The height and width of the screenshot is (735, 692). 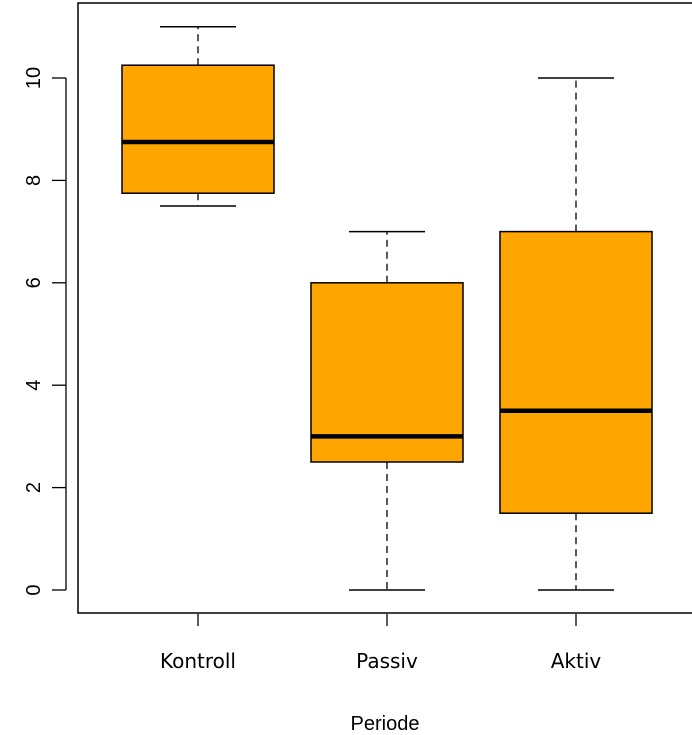 I want to click on x-tick-label: Kontroll, so click(x=198, y=661).